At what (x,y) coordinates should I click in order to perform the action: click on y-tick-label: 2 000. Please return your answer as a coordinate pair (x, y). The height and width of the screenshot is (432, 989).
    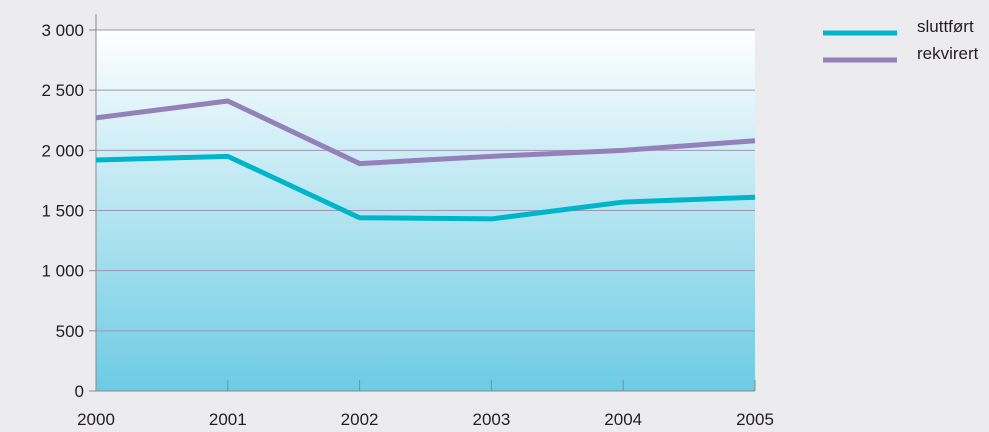
    Looking at the image, I should click on (62, 150).